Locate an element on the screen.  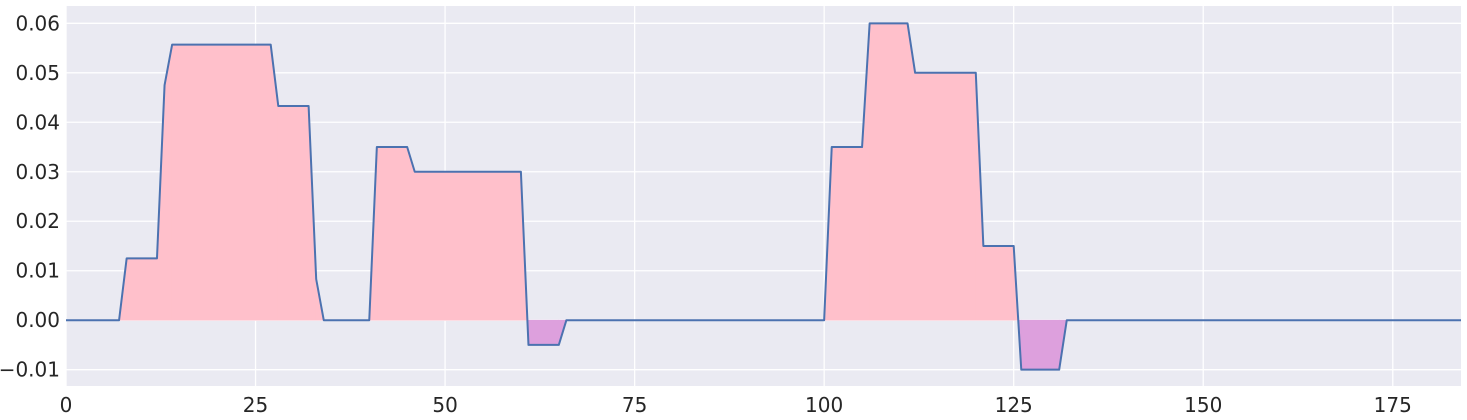
x-tick-label-3: 75 is located at coordinates (634, 405).